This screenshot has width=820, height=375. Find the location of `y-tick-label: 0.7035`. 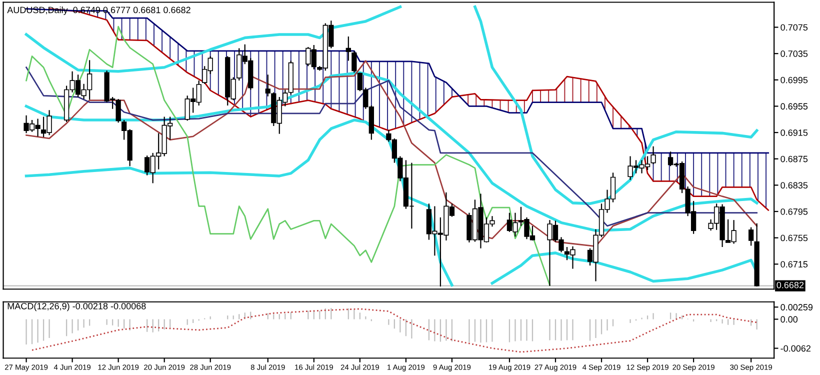

y-tick-label: 0.7035 is located at coordinates (794, 53).